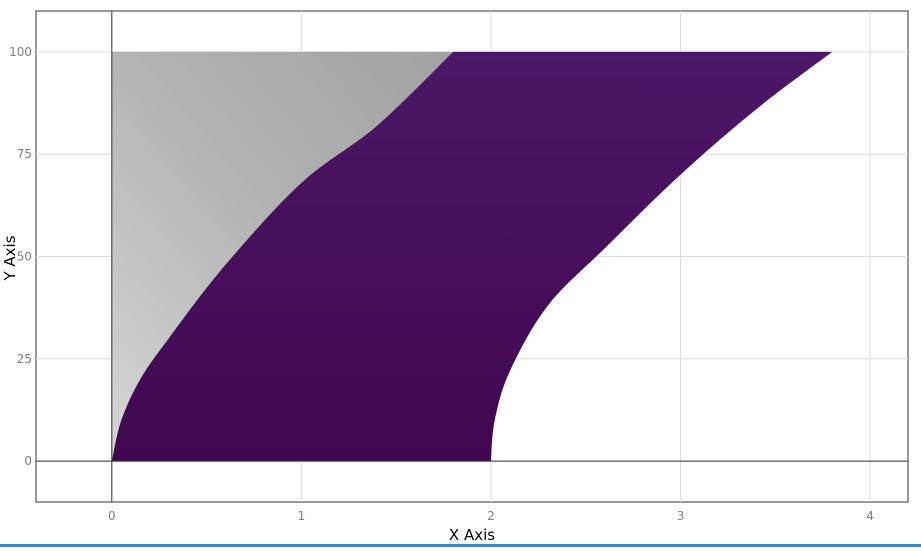  I want to click on x-tick-label: 3, so click(681, 516).